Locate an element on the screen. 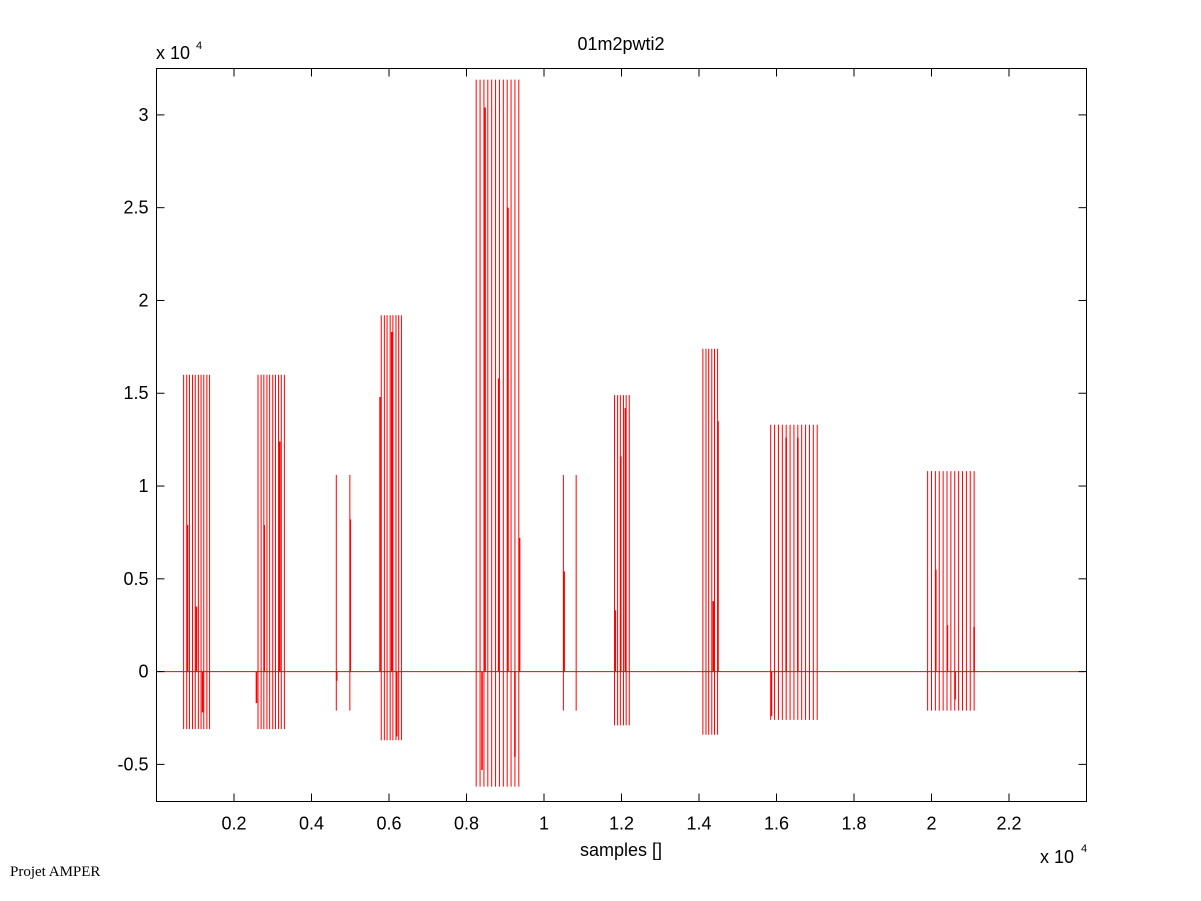 Image resolution: width=1201 pixels, height=901 pixels. y-tick-label: -0.5 is located at coordinates (132, 764).